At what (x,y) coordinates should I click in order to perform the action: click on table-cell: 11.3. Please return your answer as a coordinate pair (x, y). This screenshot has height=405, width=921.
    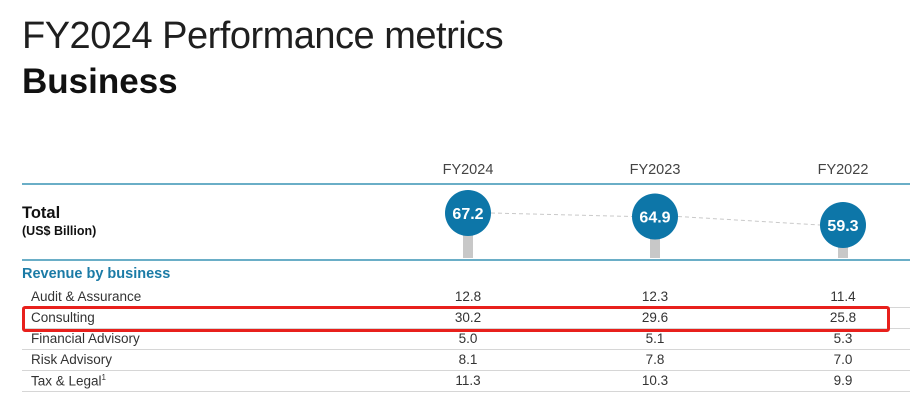
    Looking at the image, I should click on (468, 380).